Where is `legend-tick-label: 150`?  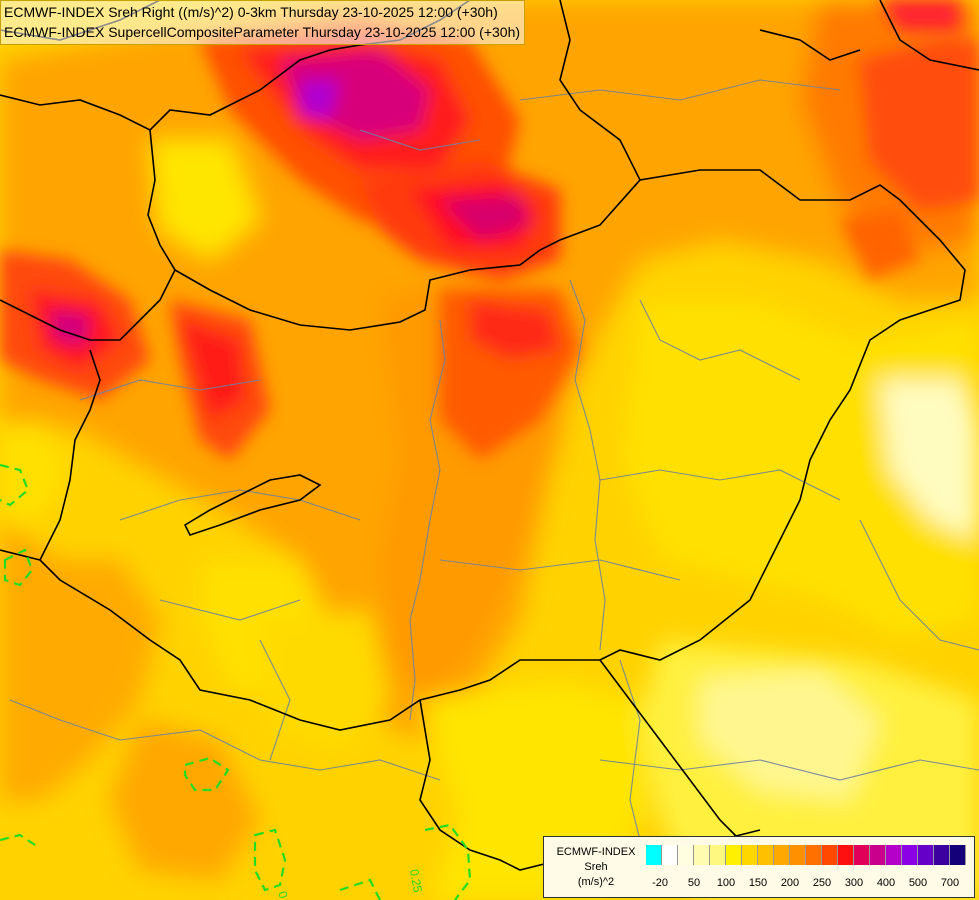 legend-tick-label: 150 is located at coordinates (758, 883).